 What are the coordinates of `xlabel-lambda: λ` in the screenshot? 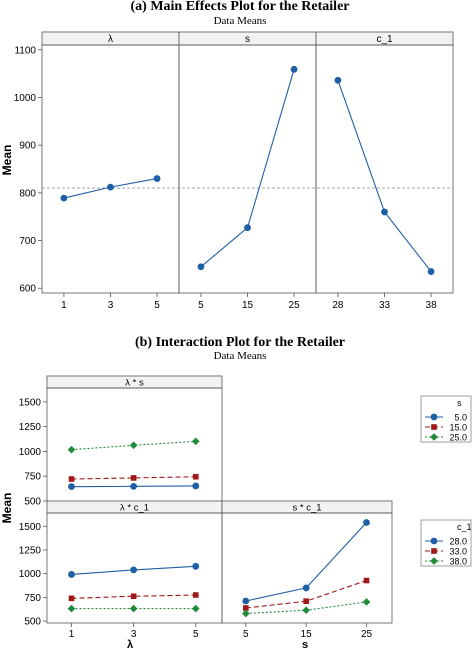 It's located at (130, 644).